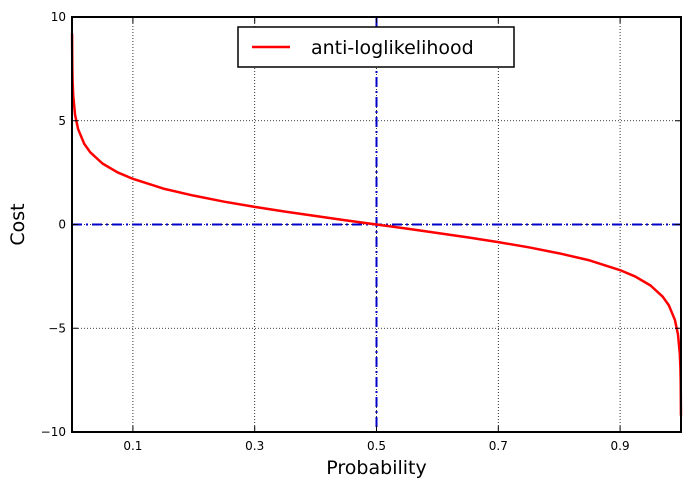  Describe the element at coordinates (53, 224) in the screenshot. I see `y-tick-labels: −10 −5 0 5 10` at that location.